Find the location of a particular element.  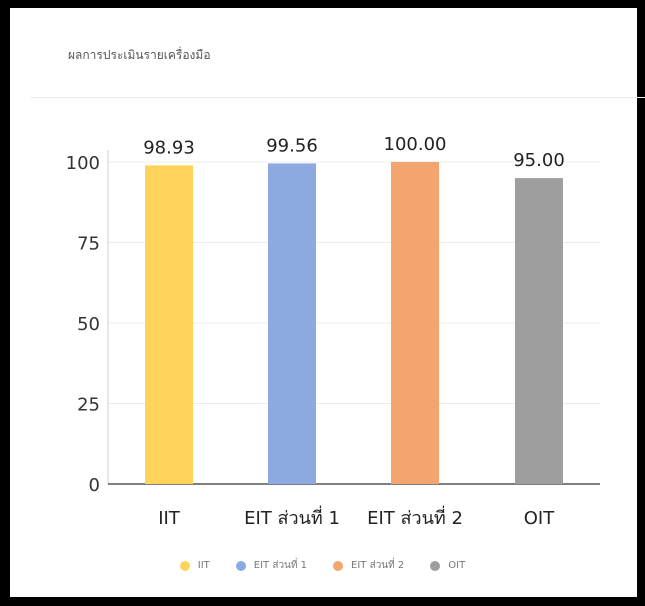

x-tick-label: OIT is located at coordinates (539, 518).